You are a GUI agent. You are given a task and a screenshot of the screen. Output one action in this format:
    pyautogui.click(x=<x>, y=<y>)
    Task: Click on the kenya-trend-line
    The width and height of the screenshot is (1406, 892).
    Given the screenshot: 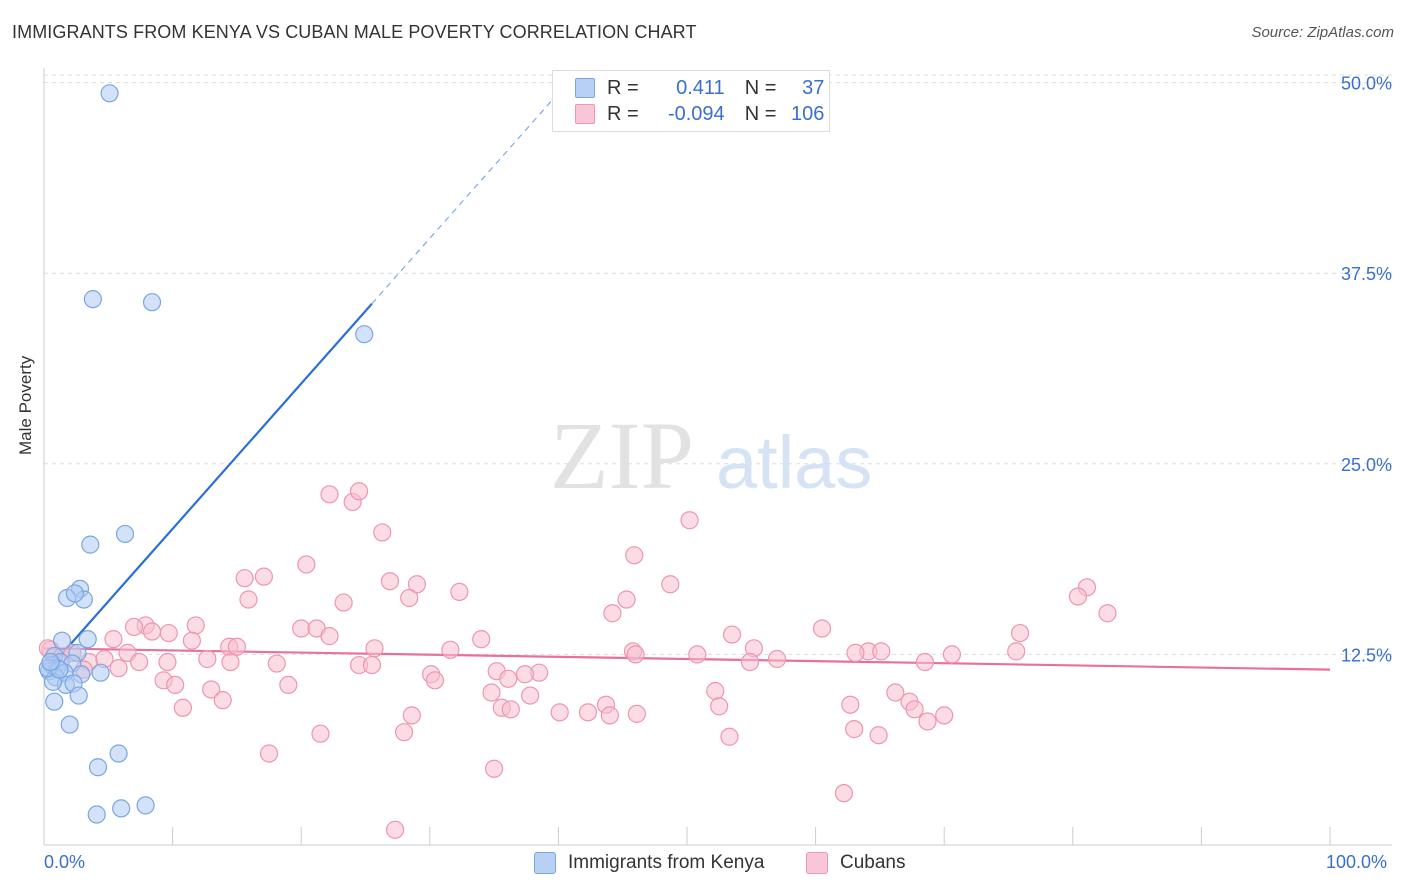 What is the action you would take?
    pyautogui.click(x=209, y=487)
    